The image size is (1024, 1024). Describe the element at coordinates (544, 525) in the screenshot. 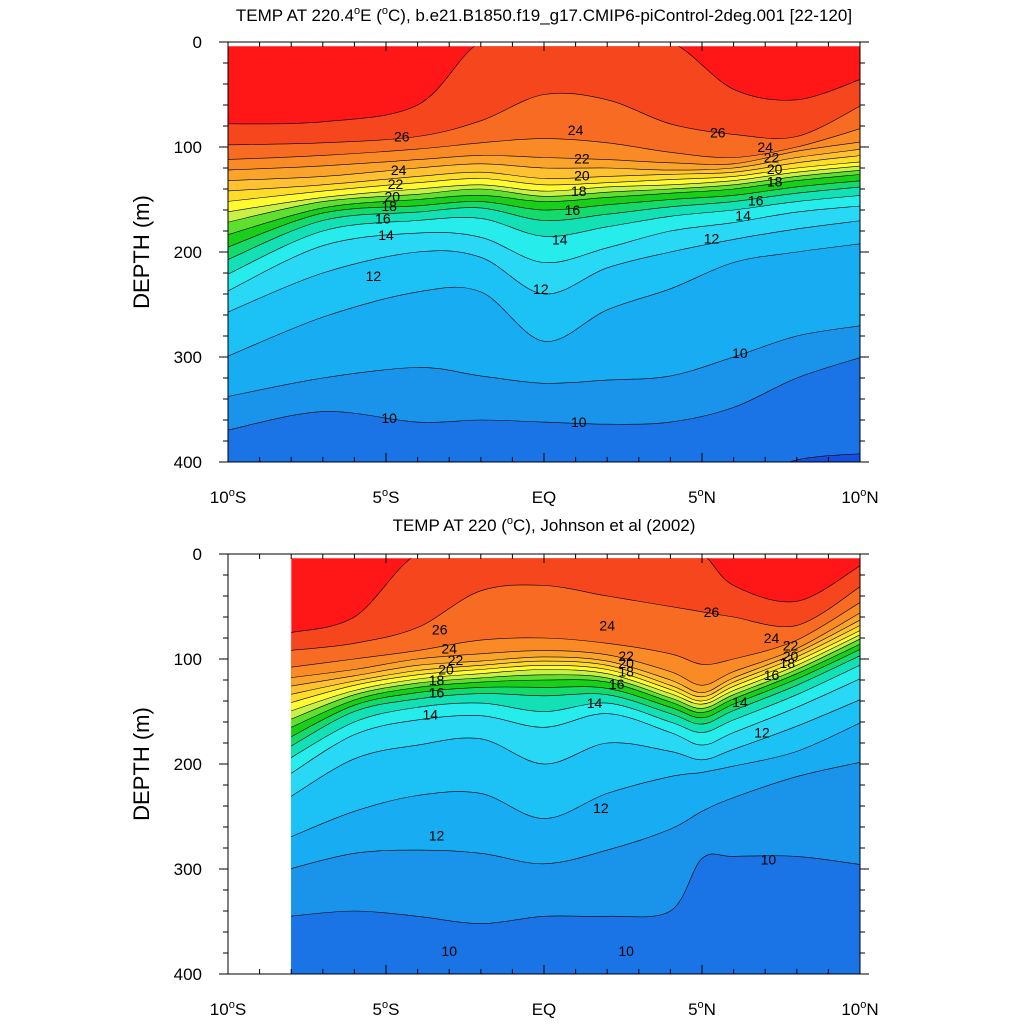

I see `panel-title: TEMP AT 220 (oC), Johnson et al (2002)` at that location.